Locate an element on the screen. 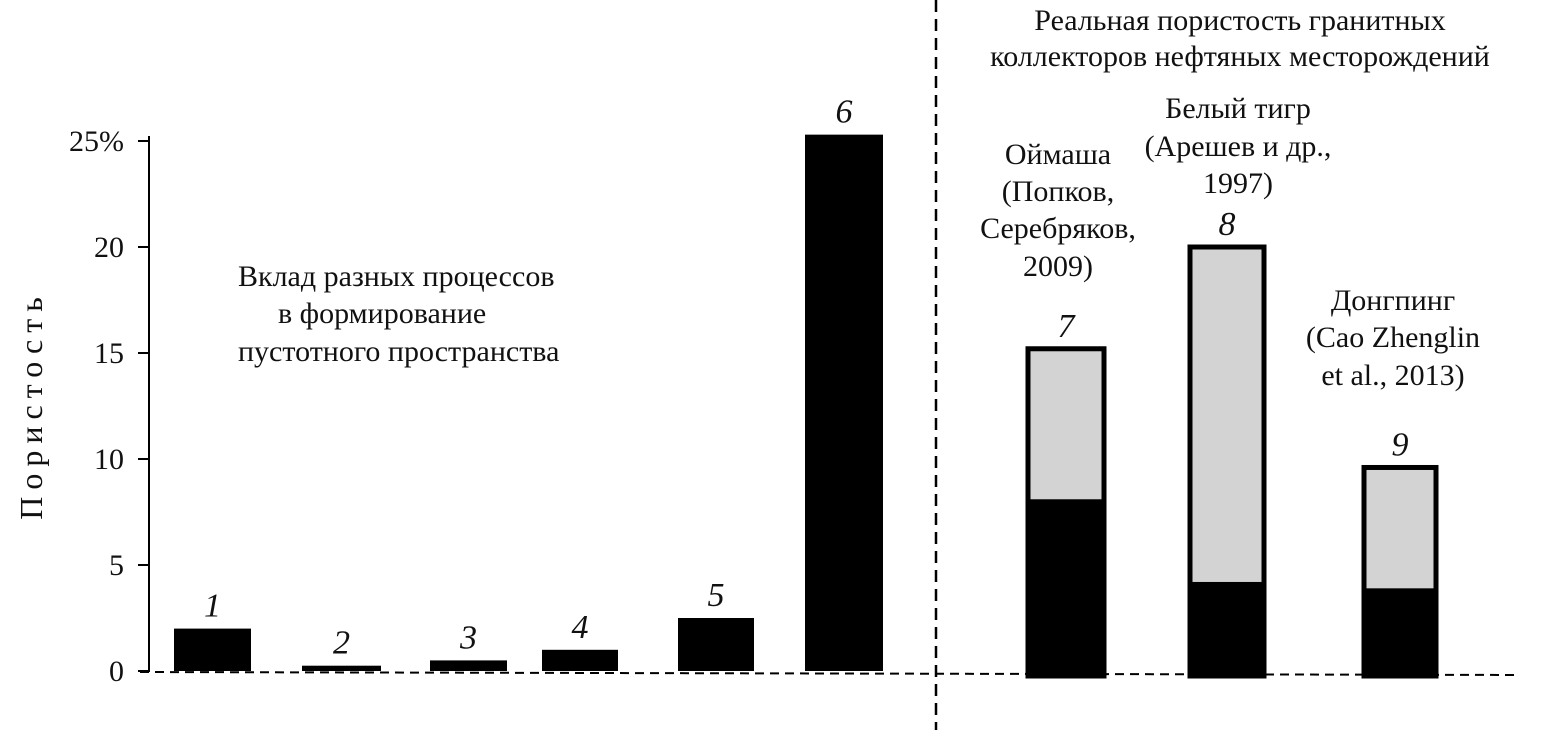  y-tick-label: 20 is located at coordinates (109, 247).